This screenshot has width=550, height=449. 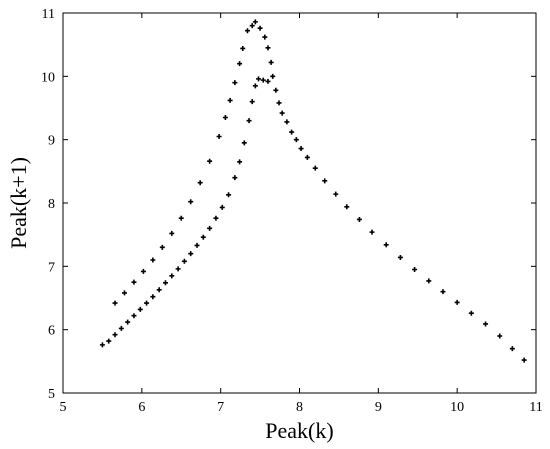 I want to click on x-tick-label: 11, so click(x=535, y=407).